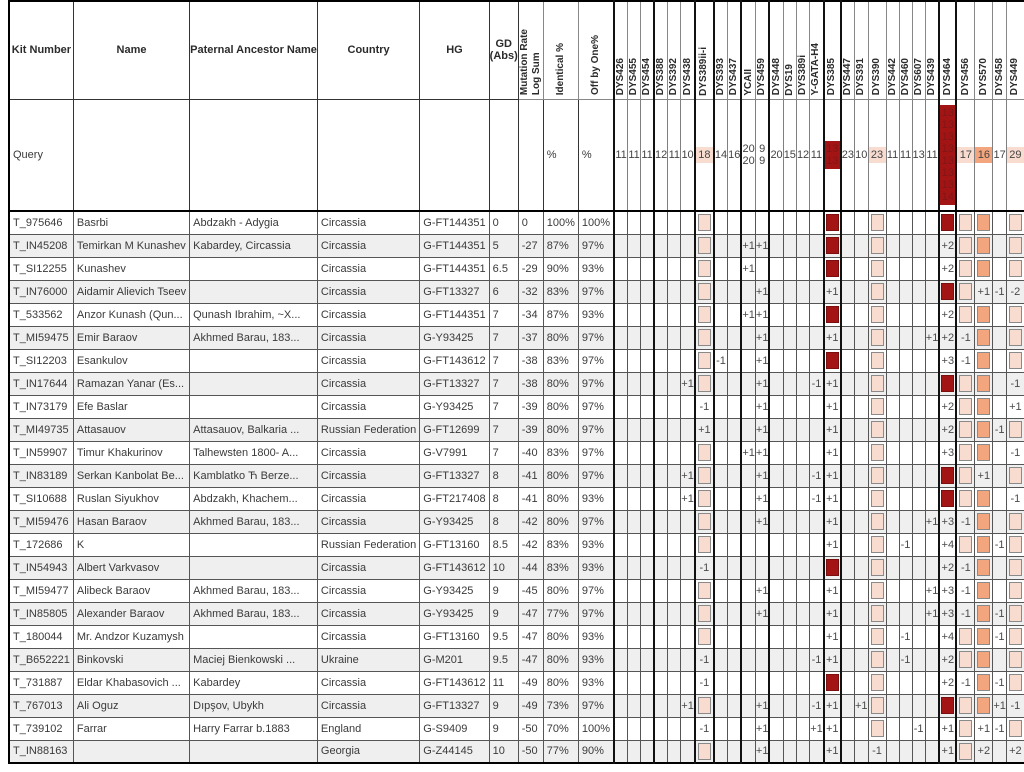 This screenshot has width=1024, height=772. What do you see at coordinates (688, 498) in the screenshot?
I see `marker-cell-dys438: +1` at bounding box center [688, 498].